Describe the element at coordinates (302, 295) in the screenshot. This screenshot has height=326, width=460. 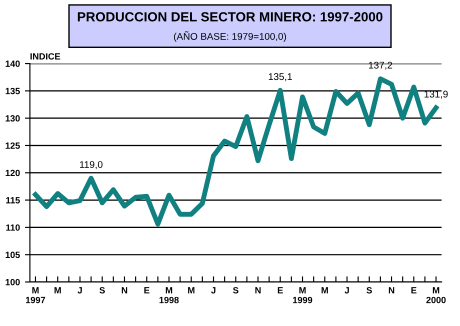
I see `x-tick-label: M 1999` at that location.